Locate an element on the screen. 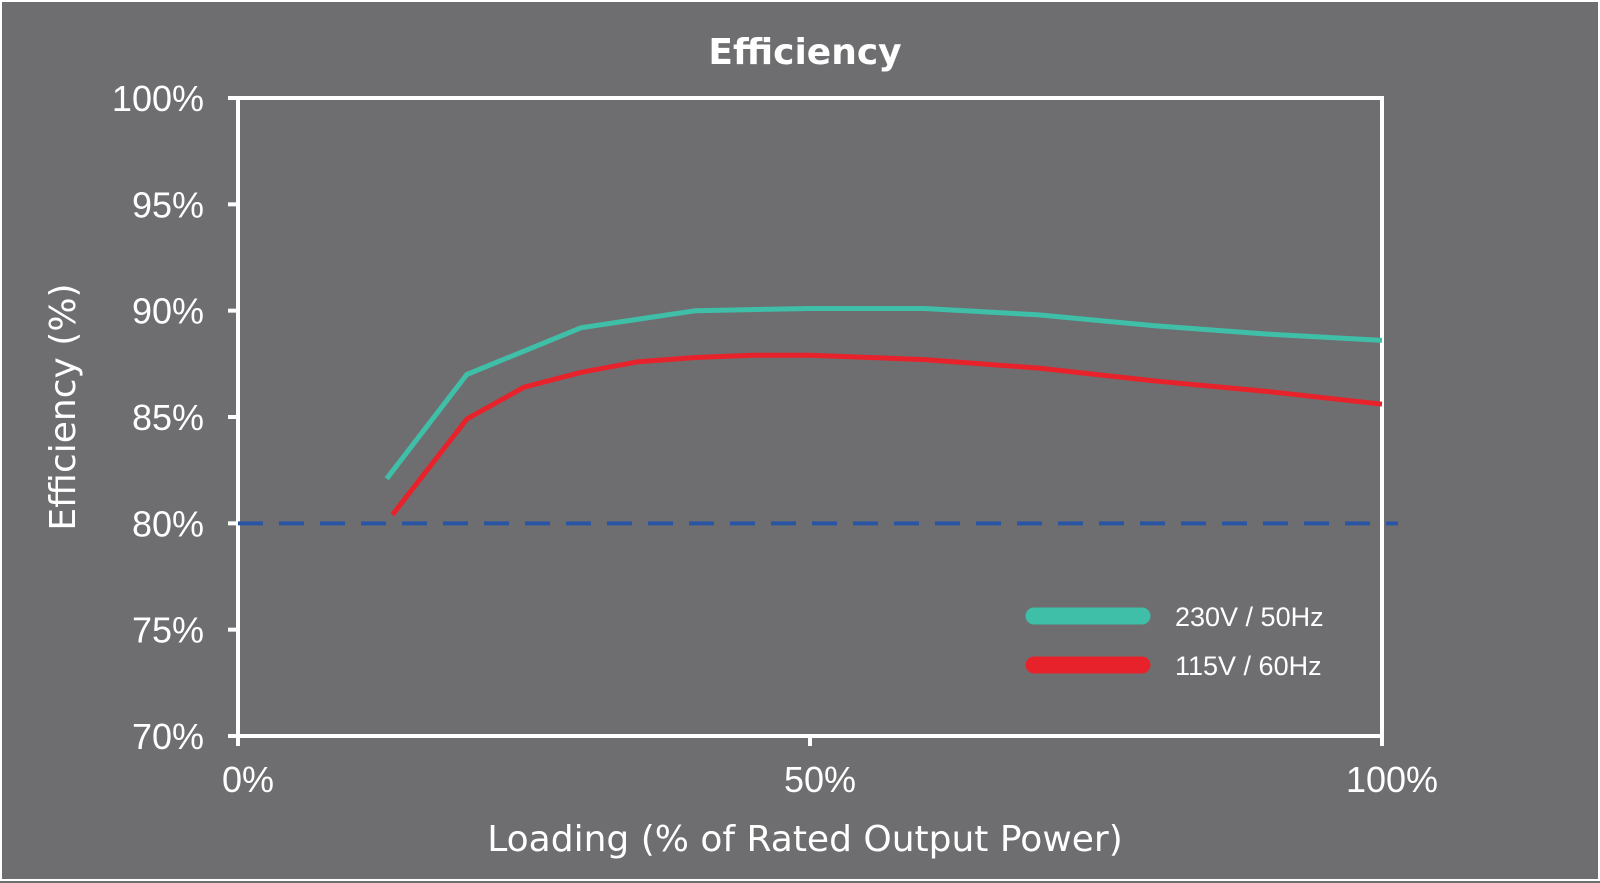  y-tick-label: 85% is located at coordinates (168, 417).